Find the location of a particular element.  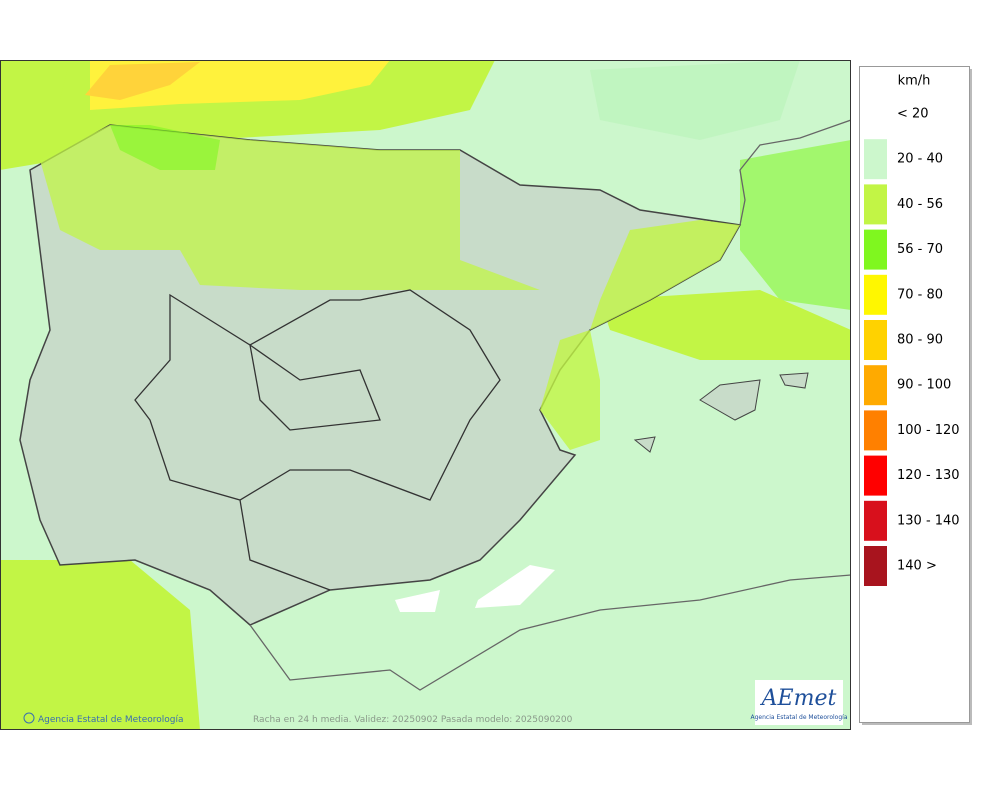

legend-label: 40 - 56 is located at coordinates (920, 204).